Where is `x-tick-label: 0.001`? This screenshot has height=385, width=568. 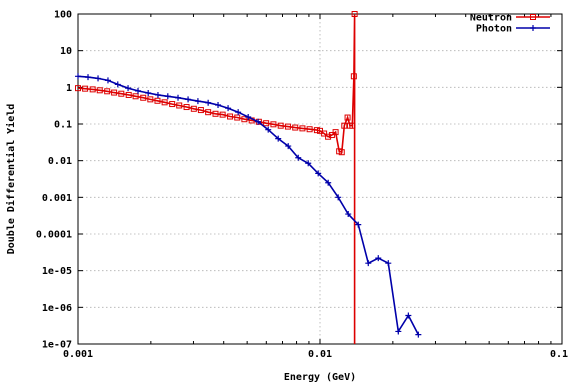 x-tick-label: 0.001 is located at coordinates (78, 354).